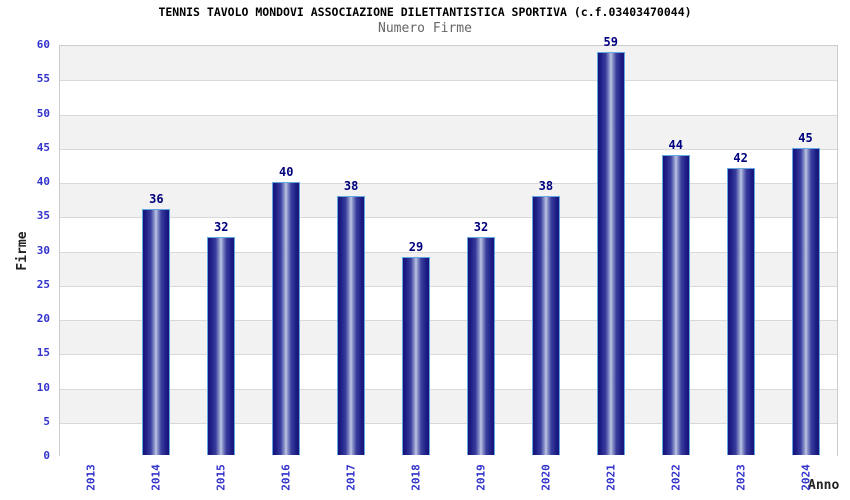  Describe the element at coordinates (43, 181) in the screenshot. I see `y-tick-label: 40` at that location.